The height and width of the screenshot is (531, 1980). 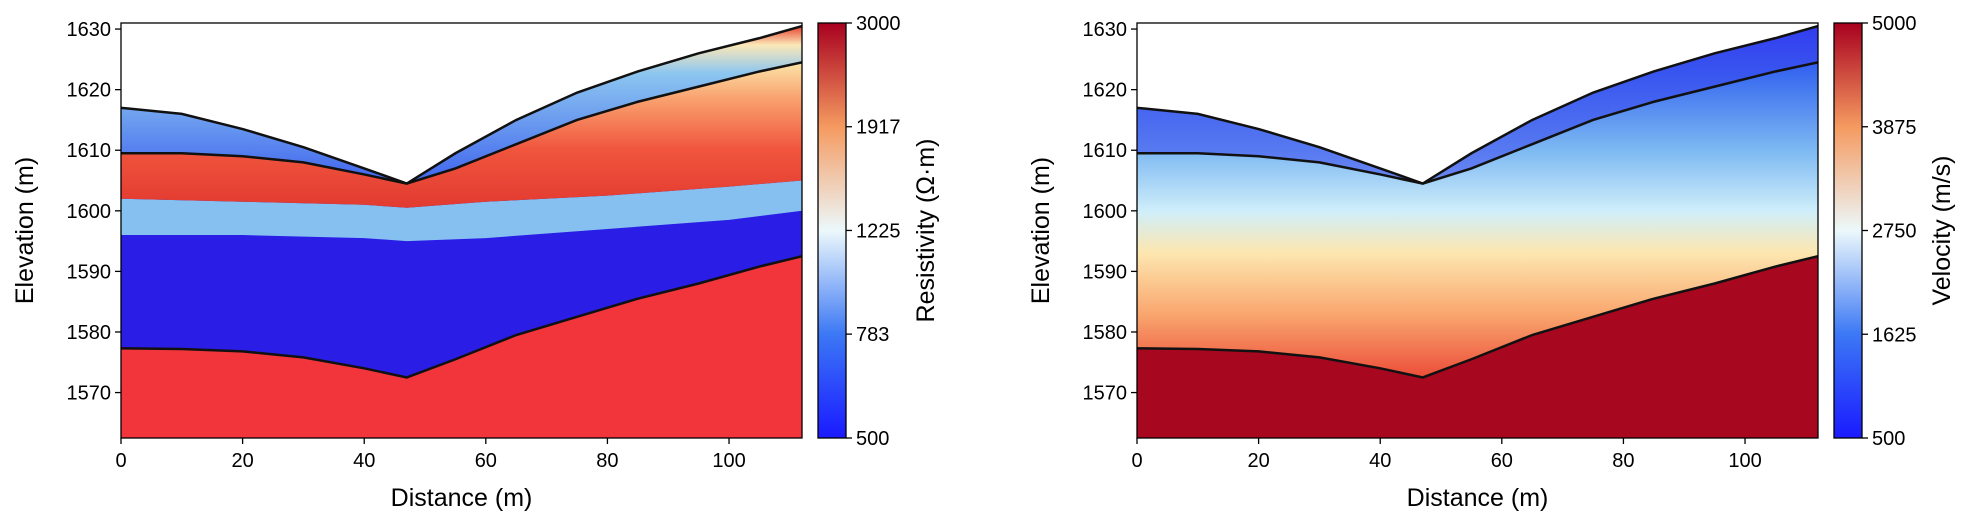 I want to click on colorbar-tick-label: 1625, so click(x=1894, y=335).